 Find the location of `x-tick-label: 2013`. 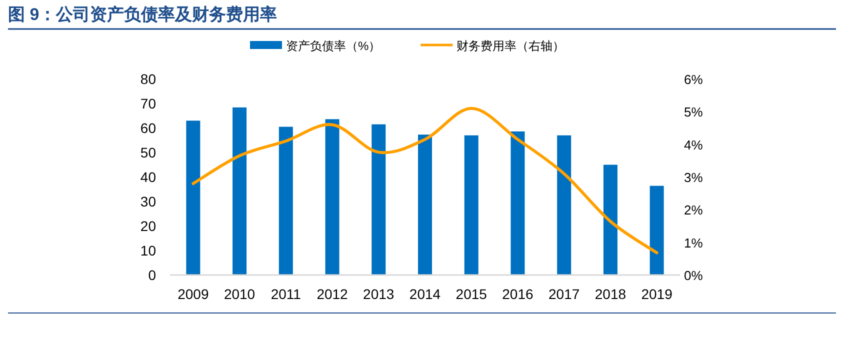

x-tick-label: 2013 is located at coordinates (378, 294).